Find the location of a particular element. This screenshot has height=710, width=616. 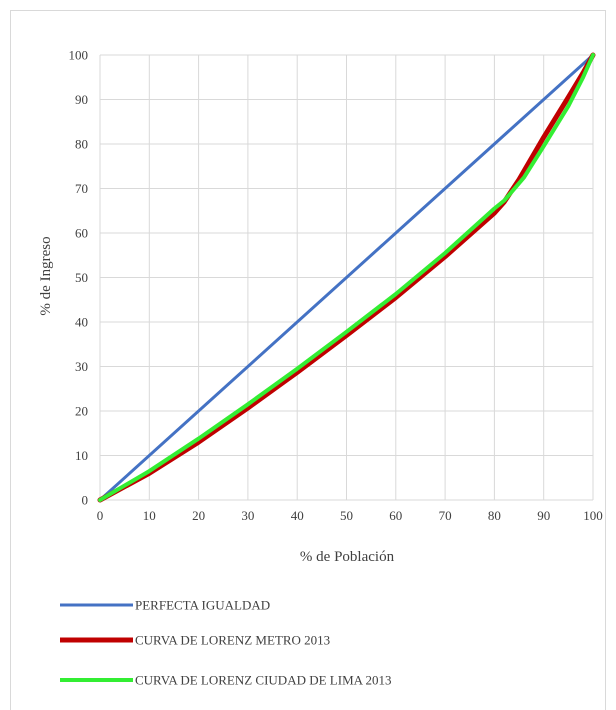

legend-item: PERFECTA IGUALDAD is located at coordinates (165, 605).